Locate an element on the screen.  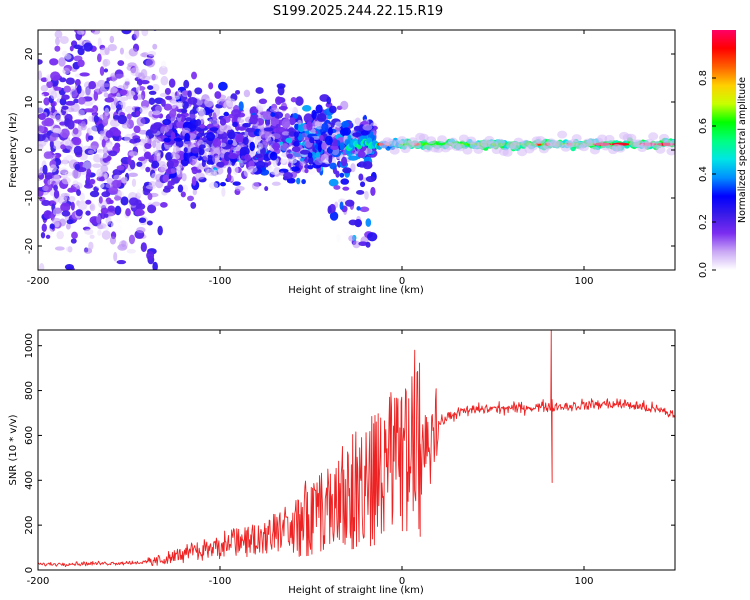
heatmap-y-tick-label: 0 is located at coordinates (29, 150).